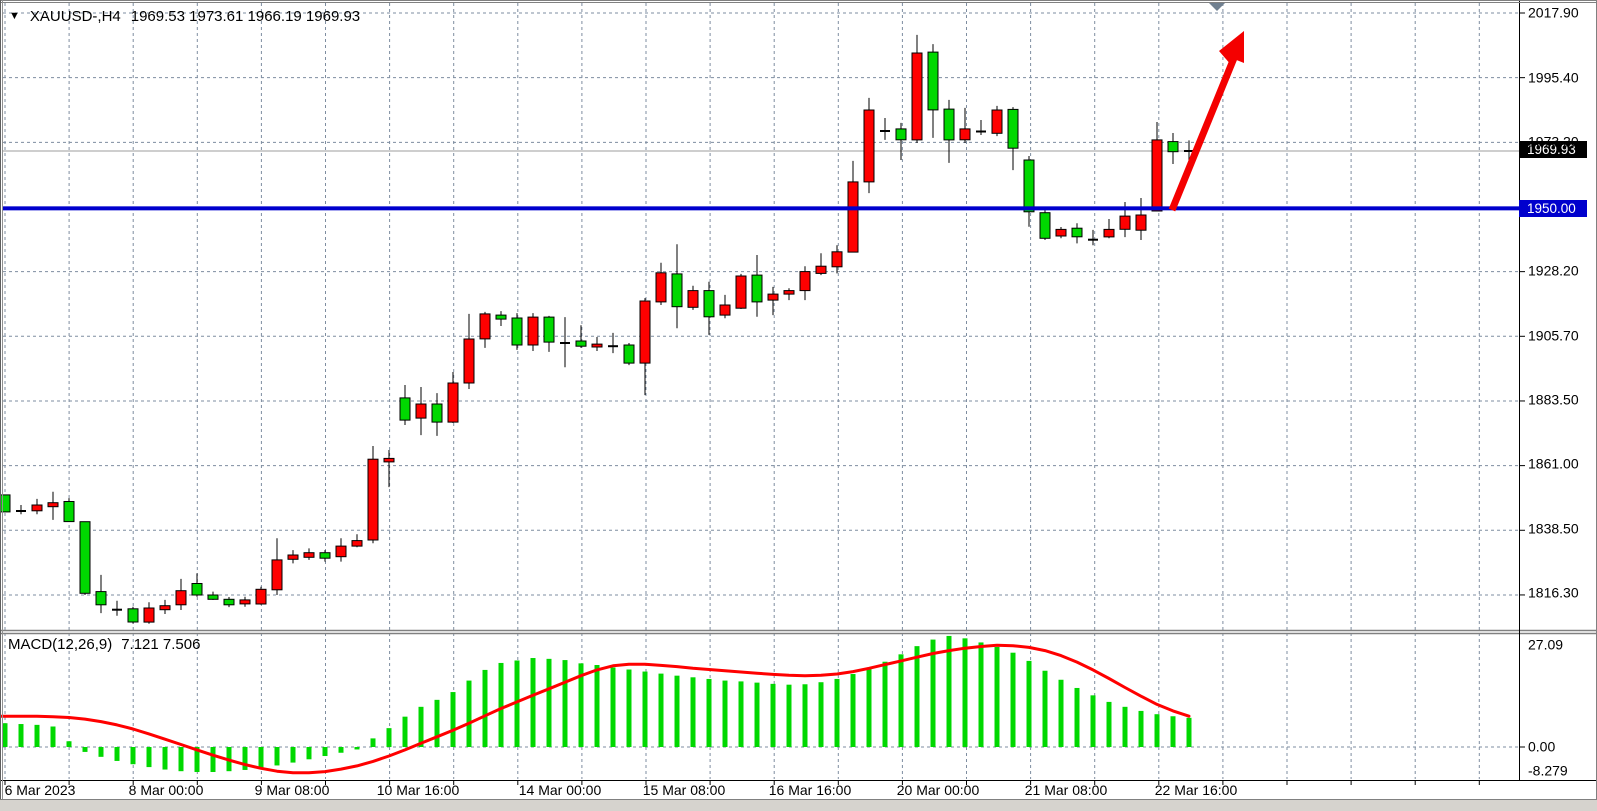 This screenshot has width=1597, height=811. Describe the element at coordinates (761, 208) in the screenshot. I see `support-line-object` at that location.